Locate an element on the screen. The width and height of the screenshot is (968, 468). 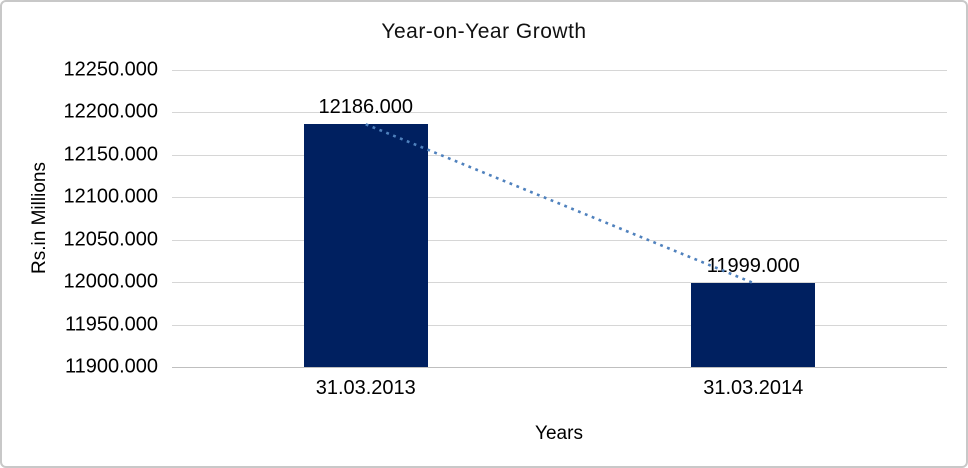
data-label: 12186.000 is located at coordinates (366, 107).